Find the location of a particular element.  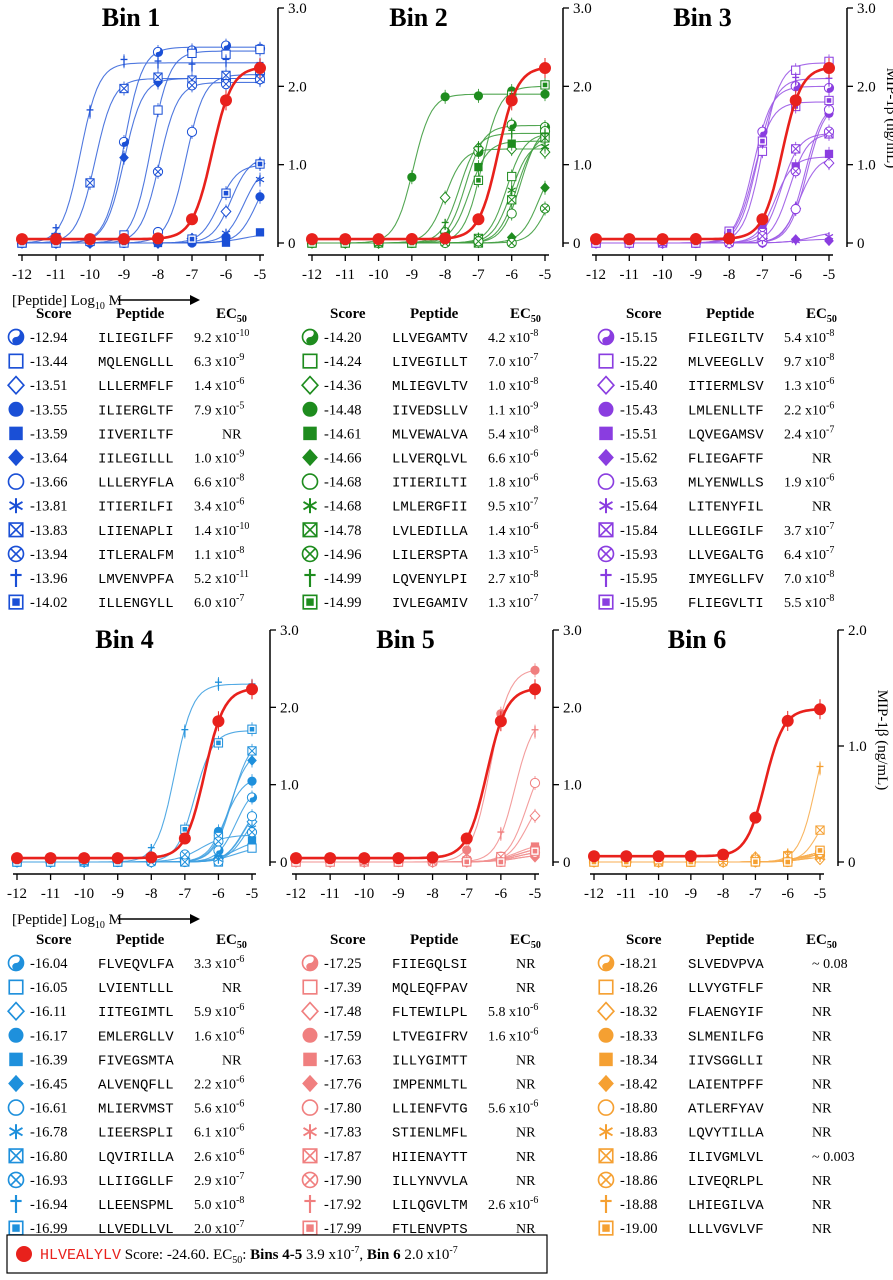

data-point-LILQGVLTM is located at coordinates (501, 834).